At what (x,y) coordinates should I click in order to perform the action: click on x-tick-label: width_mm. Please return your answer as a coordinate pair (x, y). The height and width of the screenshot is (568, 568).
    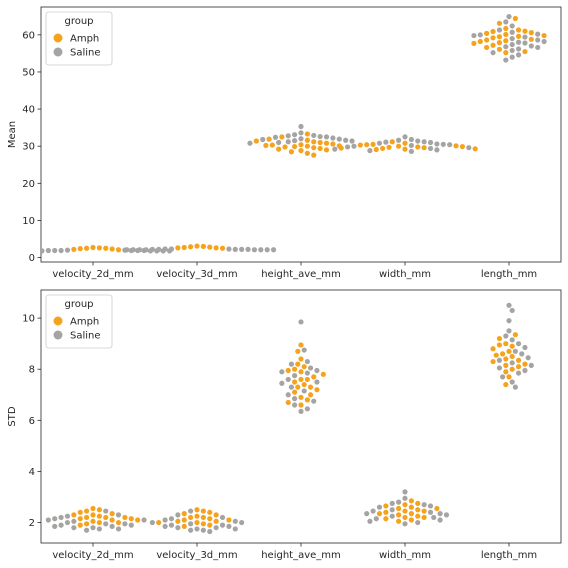
    Looking at the image, I should click on (405, 274).